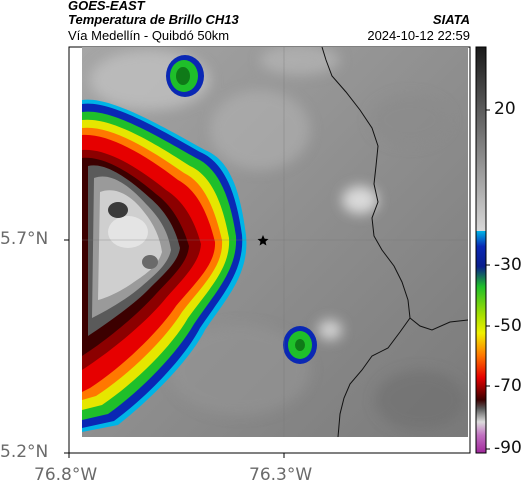 Image resolution: width=526 pixels, height=491 pixels. I want to click on region-label: Vía Medellín - Quibdó 50km, so click(149, 35).